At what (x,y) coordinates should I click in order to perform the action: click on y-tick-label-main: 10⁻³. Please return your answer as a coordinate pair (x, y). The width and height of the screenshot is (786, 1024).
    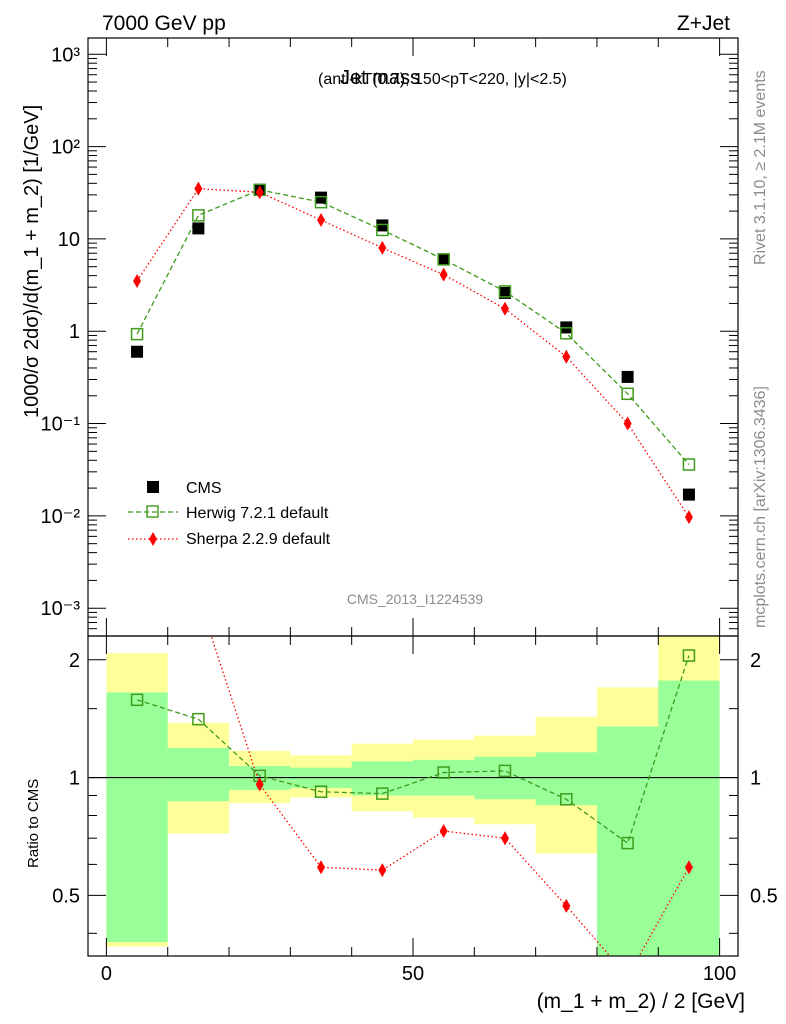
    Looking at the image, I should click on (61, 609).